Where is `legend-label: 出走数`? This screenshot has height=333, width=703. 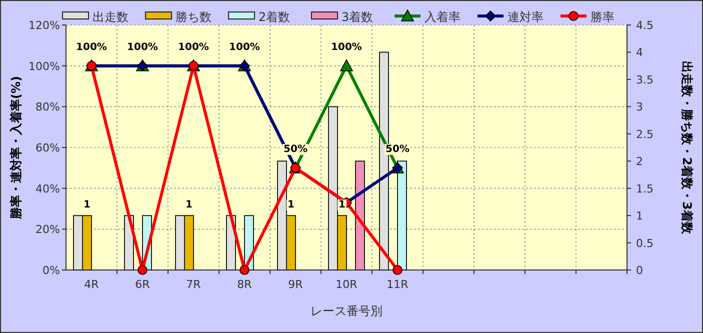
legend-label: 出走数 is located at coordinates (110, 17).